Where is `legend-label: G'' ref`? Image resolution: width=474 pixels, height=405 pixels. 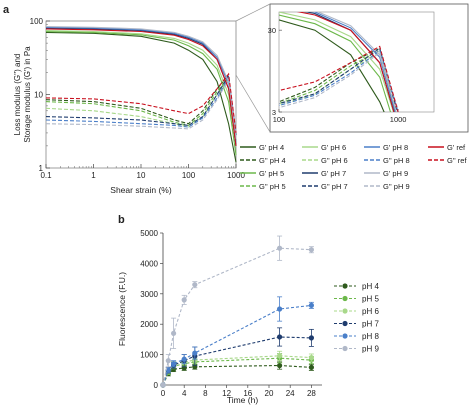
legend-label: G'' ref is located at coordinates (457, 160).